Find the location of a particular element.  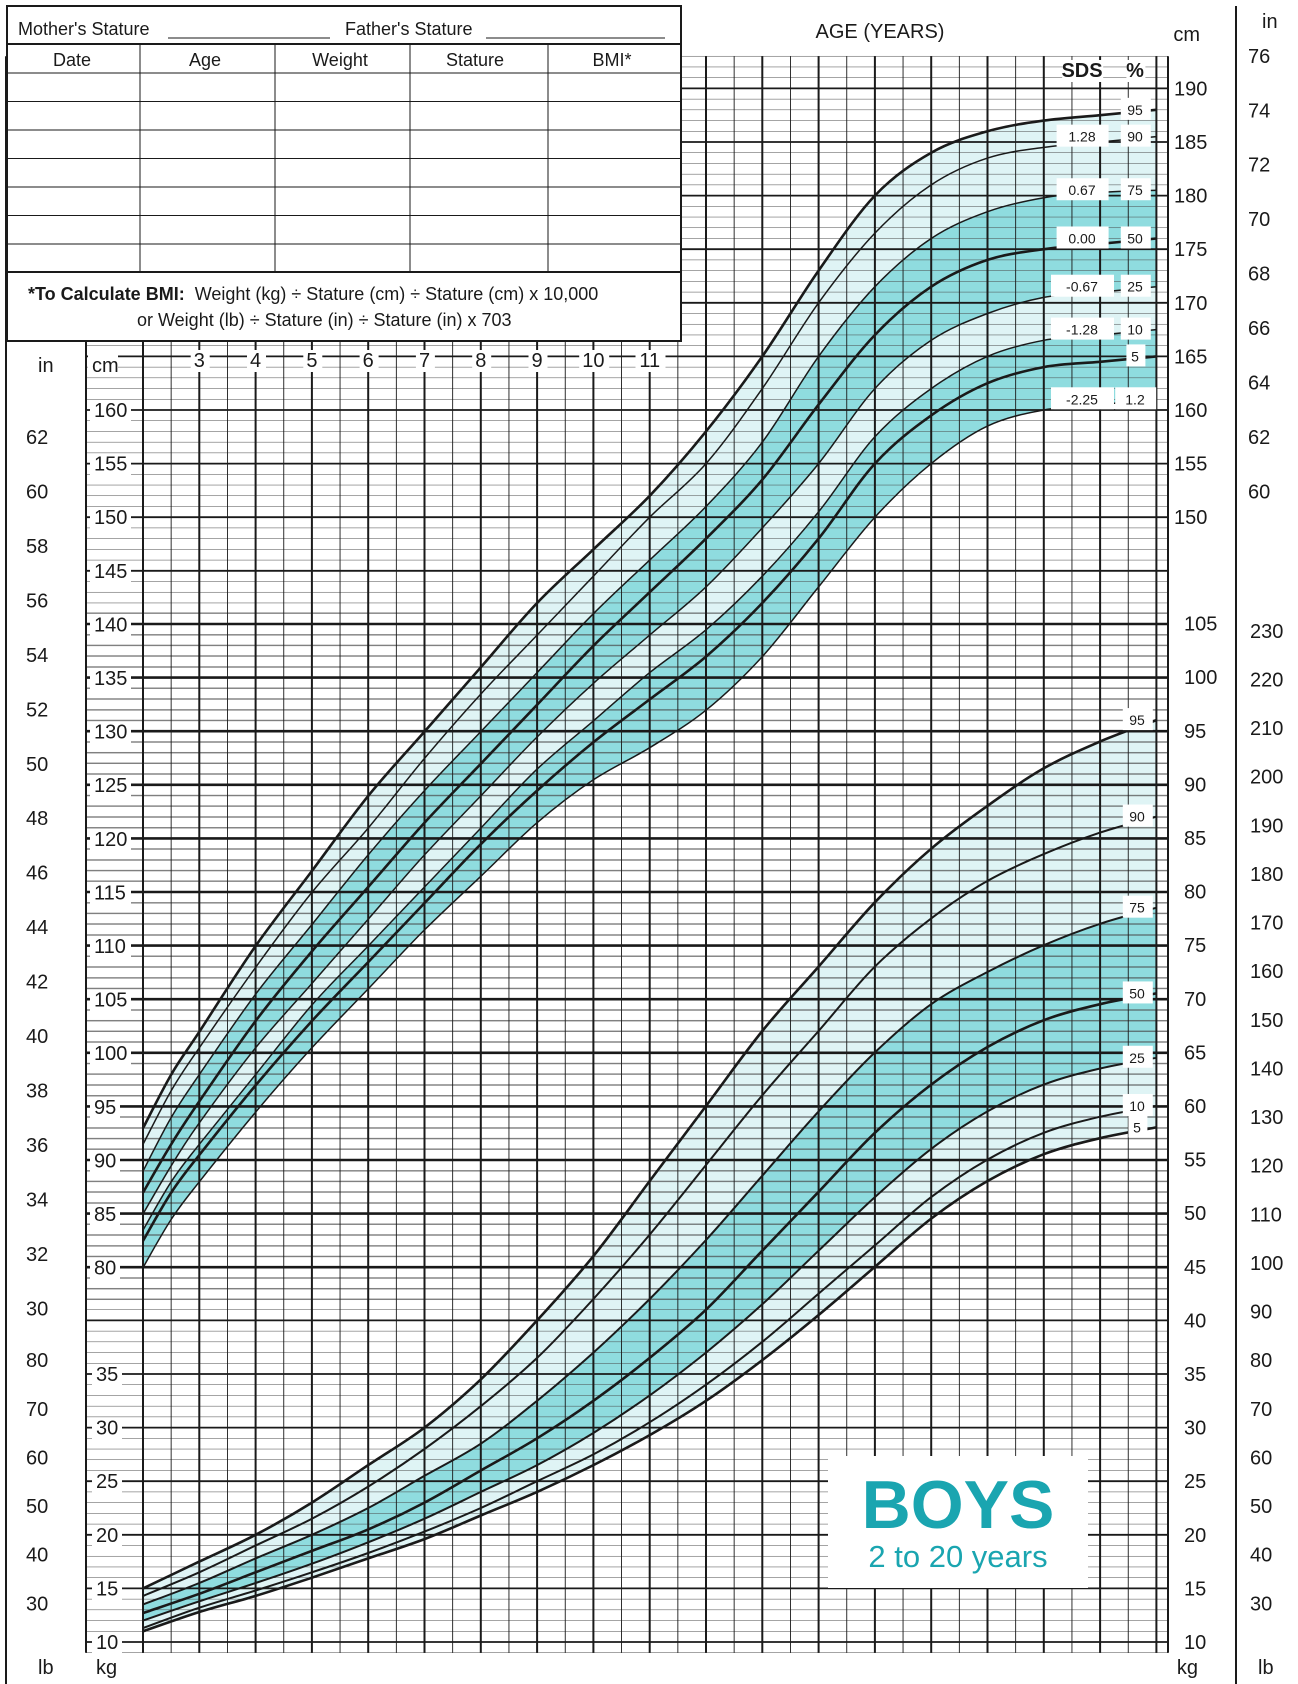

lb-tick-left-50-bg is located at coordinates (37, 1507).